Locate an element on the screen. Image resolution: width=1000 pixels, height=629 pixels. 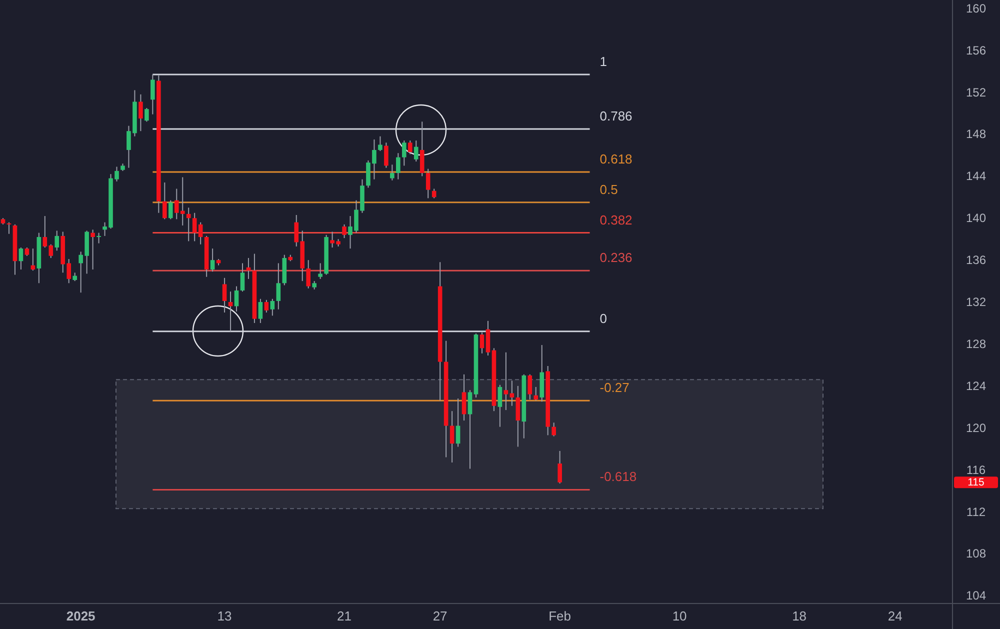
y-tick-label: 132 is located at coordinates (976, 302).